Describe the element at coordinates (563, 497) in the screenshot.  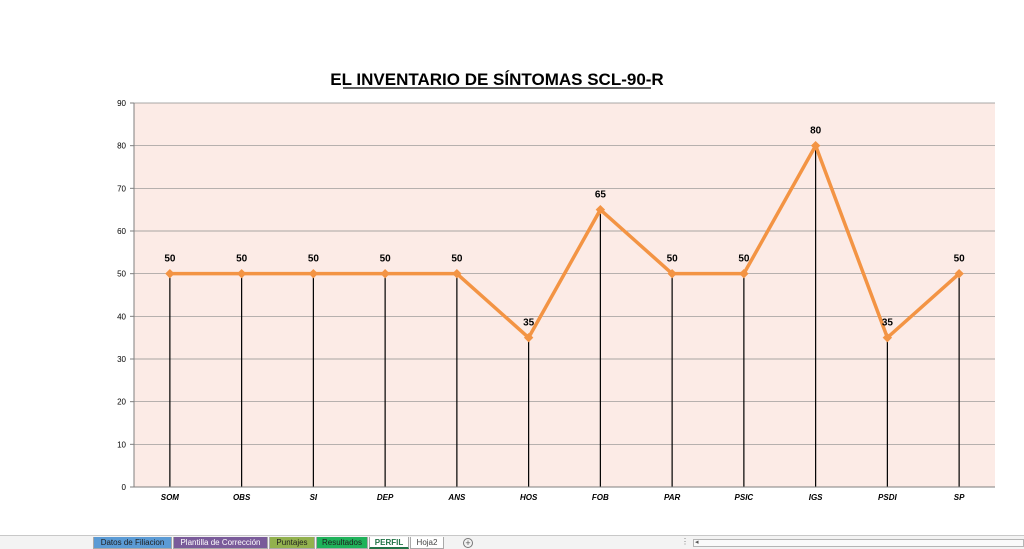
I see `x-axis-categories: SOM OBS SI DEP ANS HOS FOB PAR PSIC IGS PSDI SP` at that location.